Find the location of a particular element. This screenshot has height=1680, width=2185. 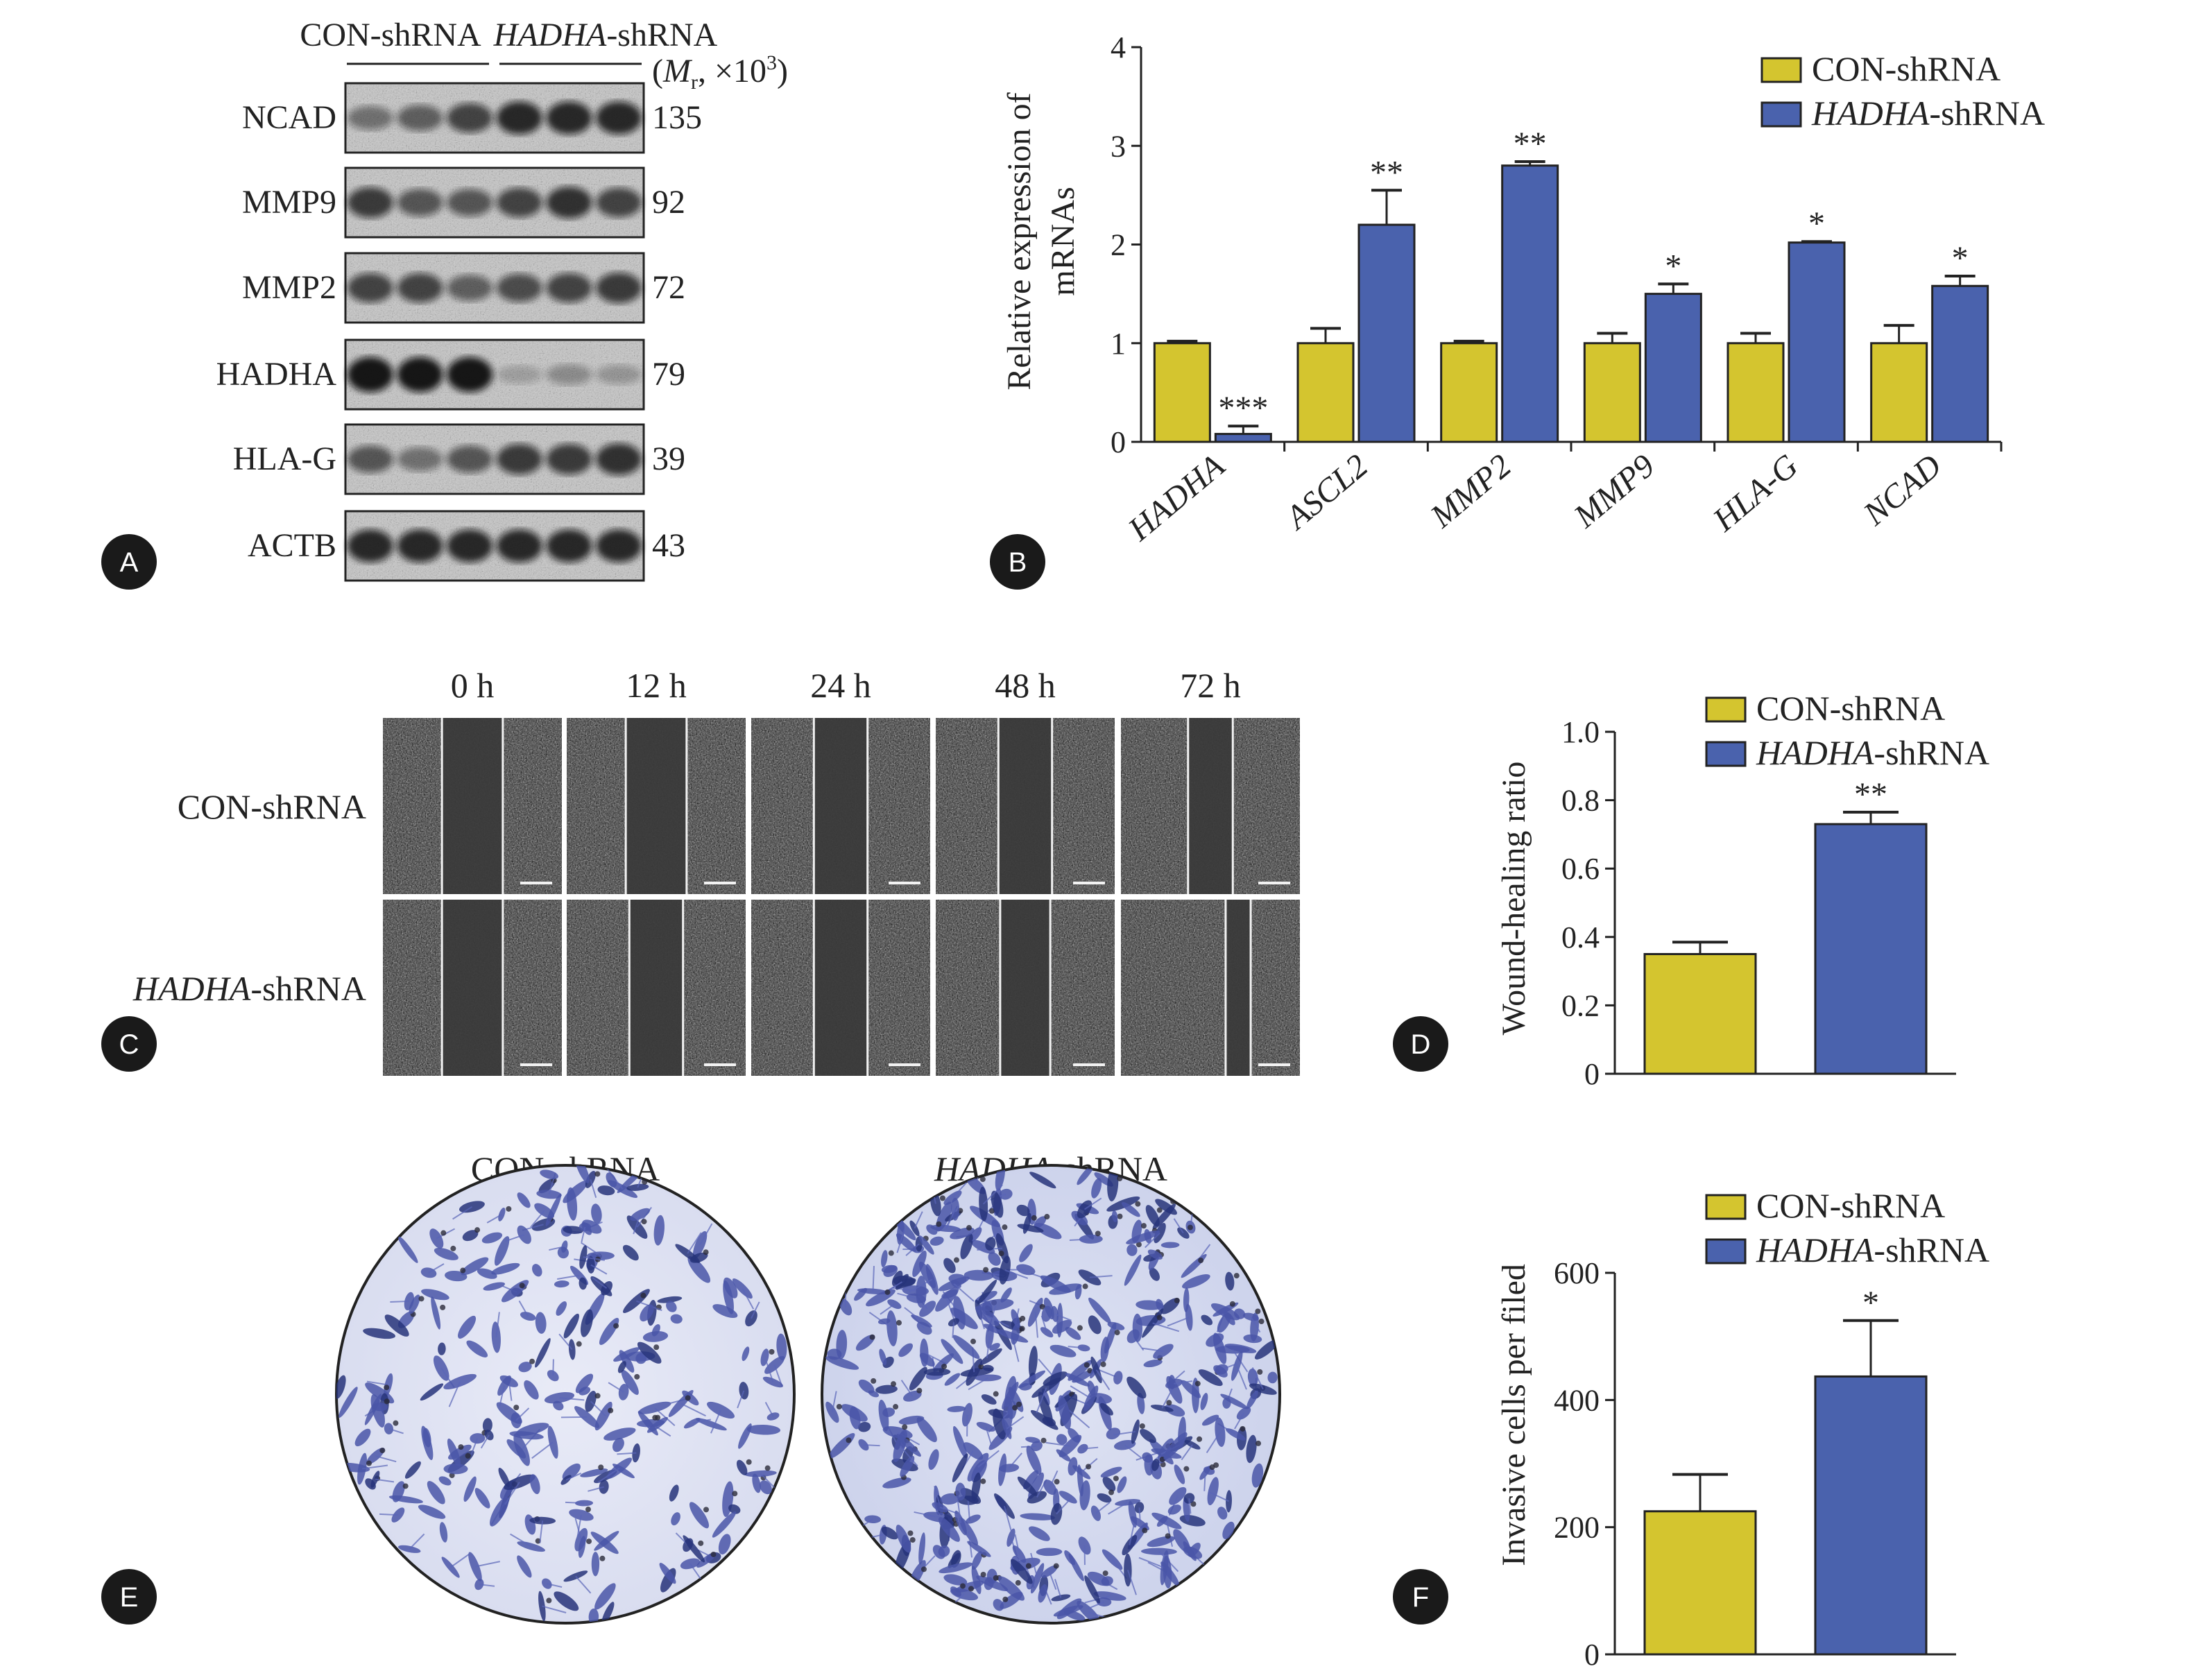

blot-label: NCAD is located at coordinates (289, 117).